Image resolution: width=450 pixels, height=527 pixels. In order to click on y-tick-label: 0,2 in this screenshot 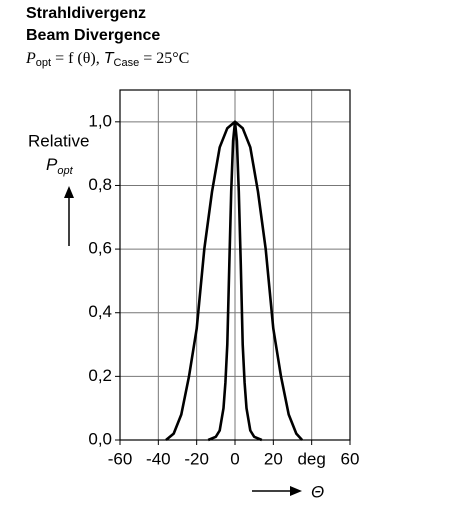, I will do `click(100, 375)`.